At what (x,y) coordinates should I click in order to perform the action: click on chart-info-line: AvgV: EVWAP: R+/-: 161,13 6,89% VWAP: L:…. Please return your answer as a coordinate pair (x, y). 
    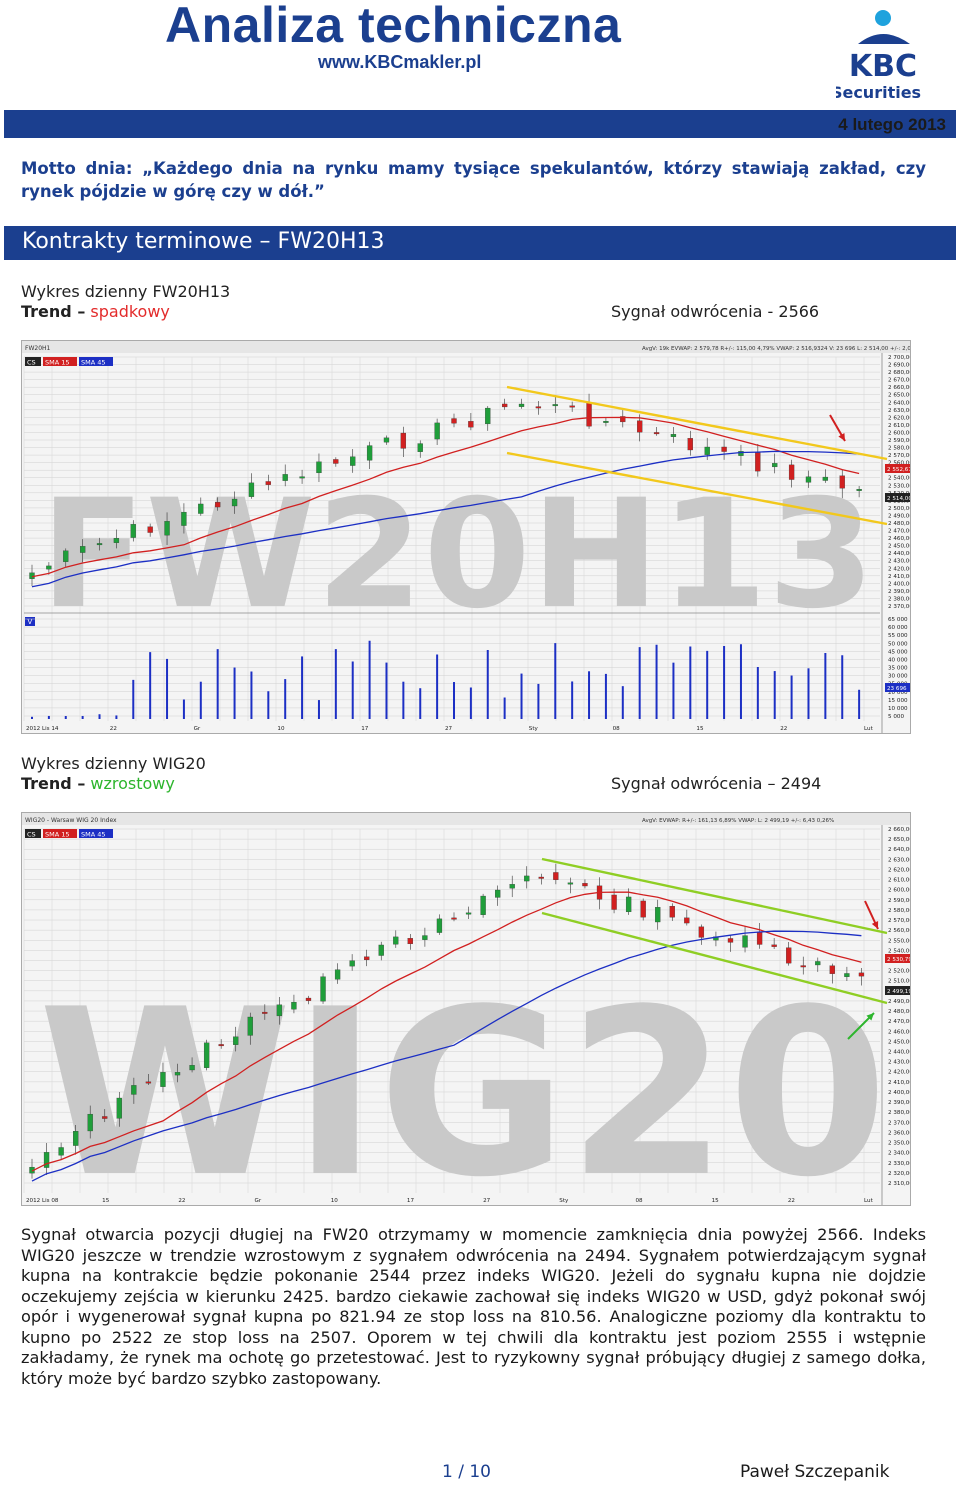
    Looking at the image, I should click on (738, 821).